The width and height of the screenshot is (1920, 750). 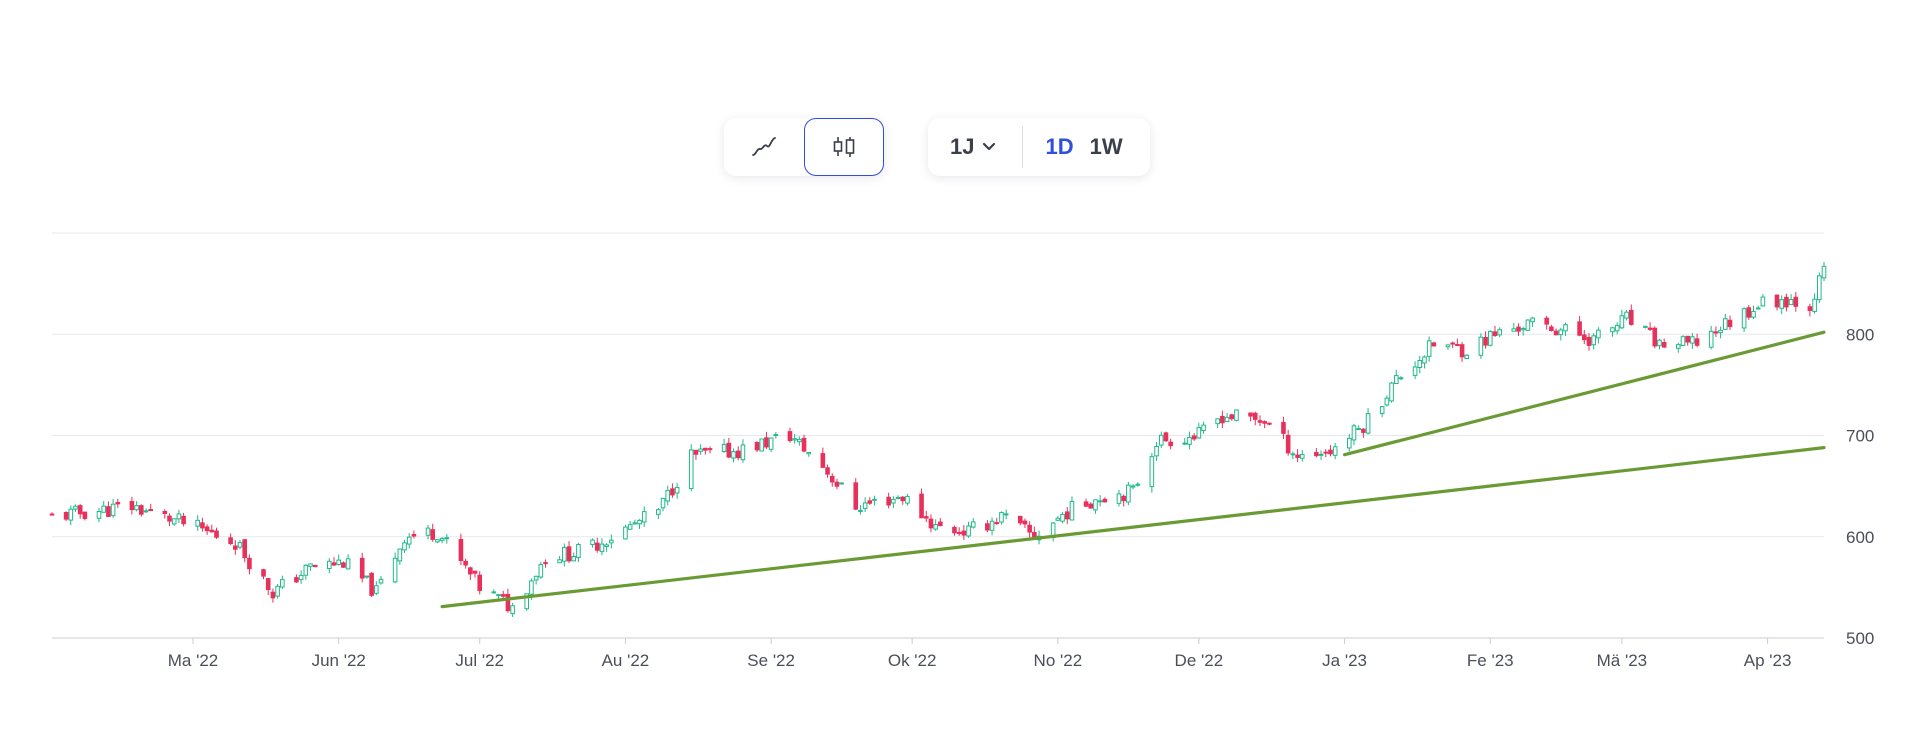 I want to click on line-chart-icon, so click(x=764, y=146).